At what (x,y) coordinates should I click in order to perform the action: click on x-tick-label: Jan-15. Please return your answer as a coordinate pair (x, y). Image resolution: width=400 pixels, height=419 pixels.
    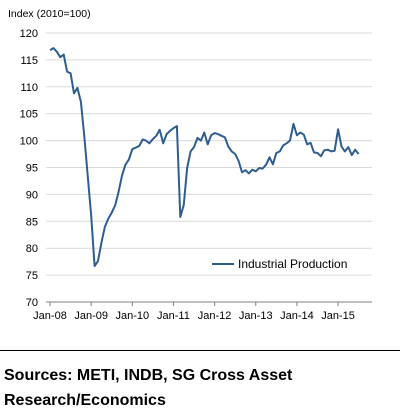
    Looking at the image, I should click on (338, 316).